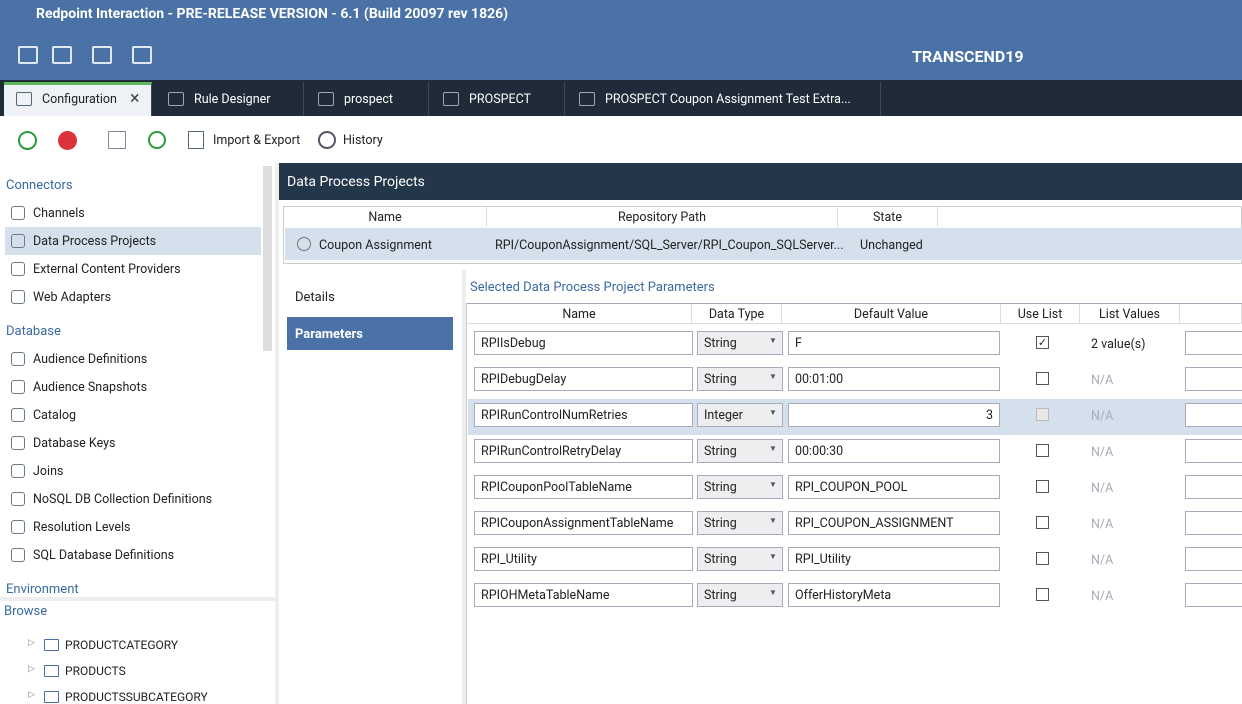 The height and width of the screenshot is (704, 1242). What do you see at coordinates (107, 269) in the screenshot?
I see `sidebar-item: External Content Providers` at bounding box center [107, 269].